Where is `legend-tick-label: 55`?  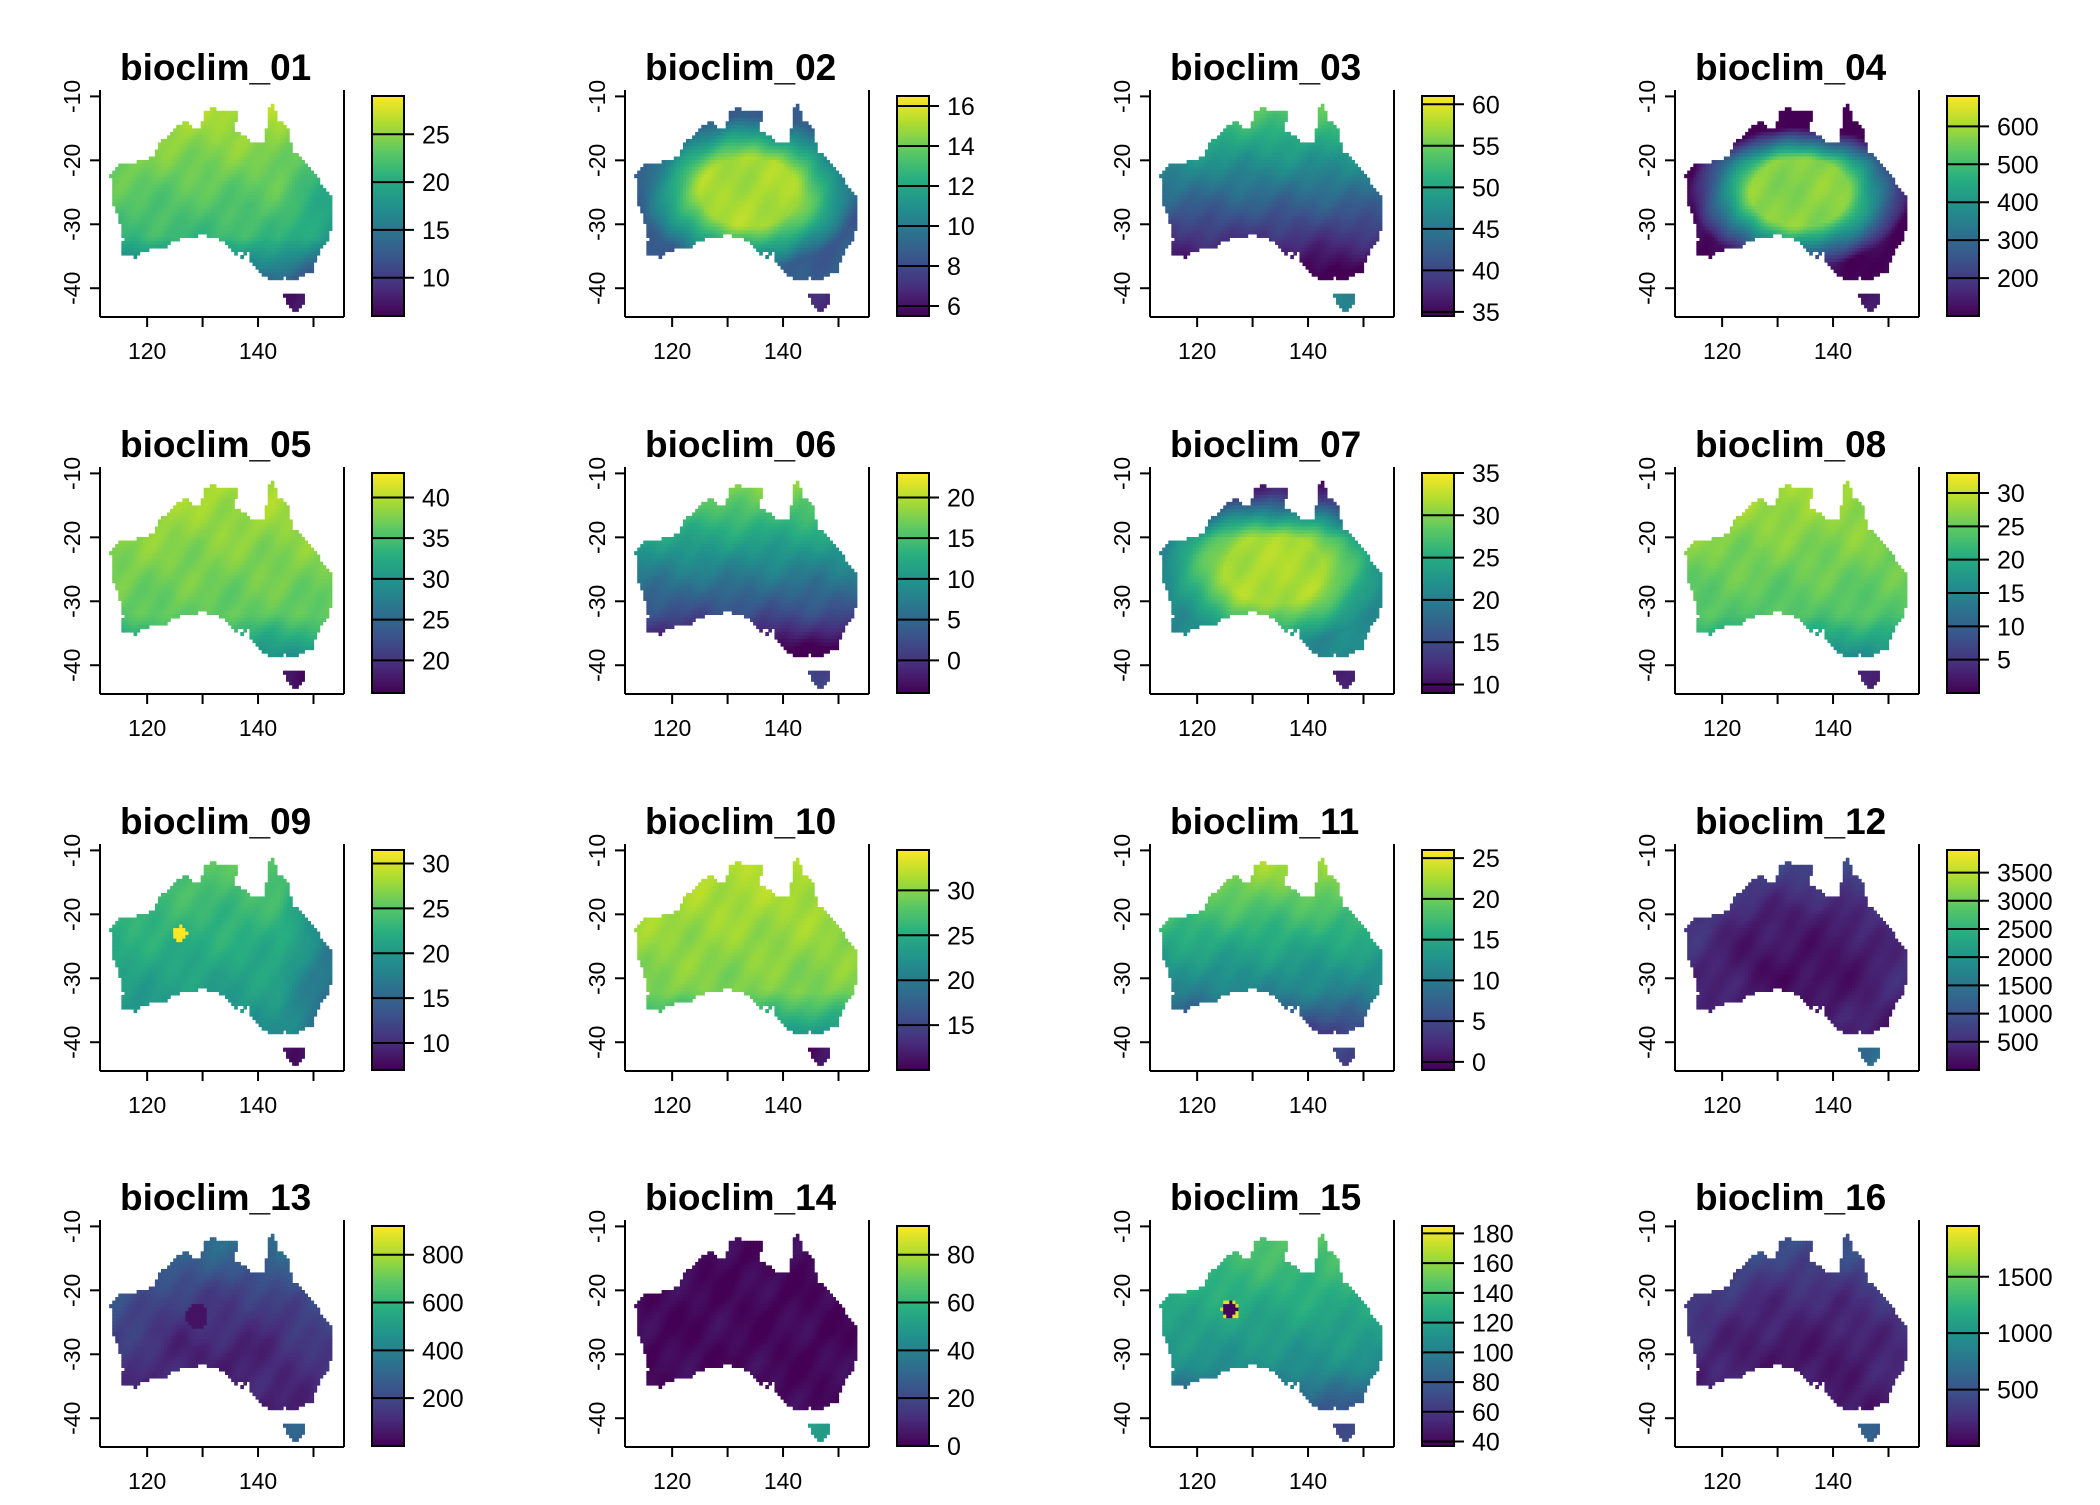 legend-tick-label: 55 is located at coordinates (1486, 147).